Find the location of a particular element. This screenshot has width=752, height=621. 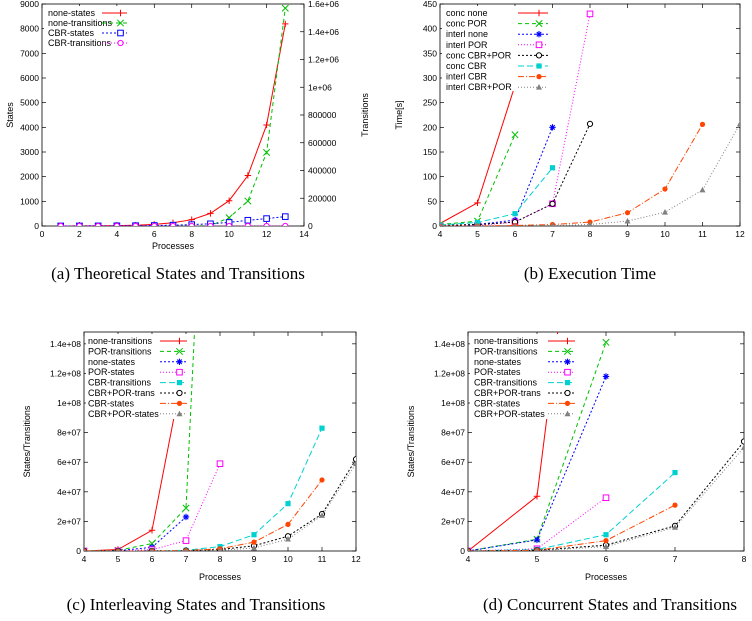

x-tick-label: 11 is located at coordinates (702, 234).